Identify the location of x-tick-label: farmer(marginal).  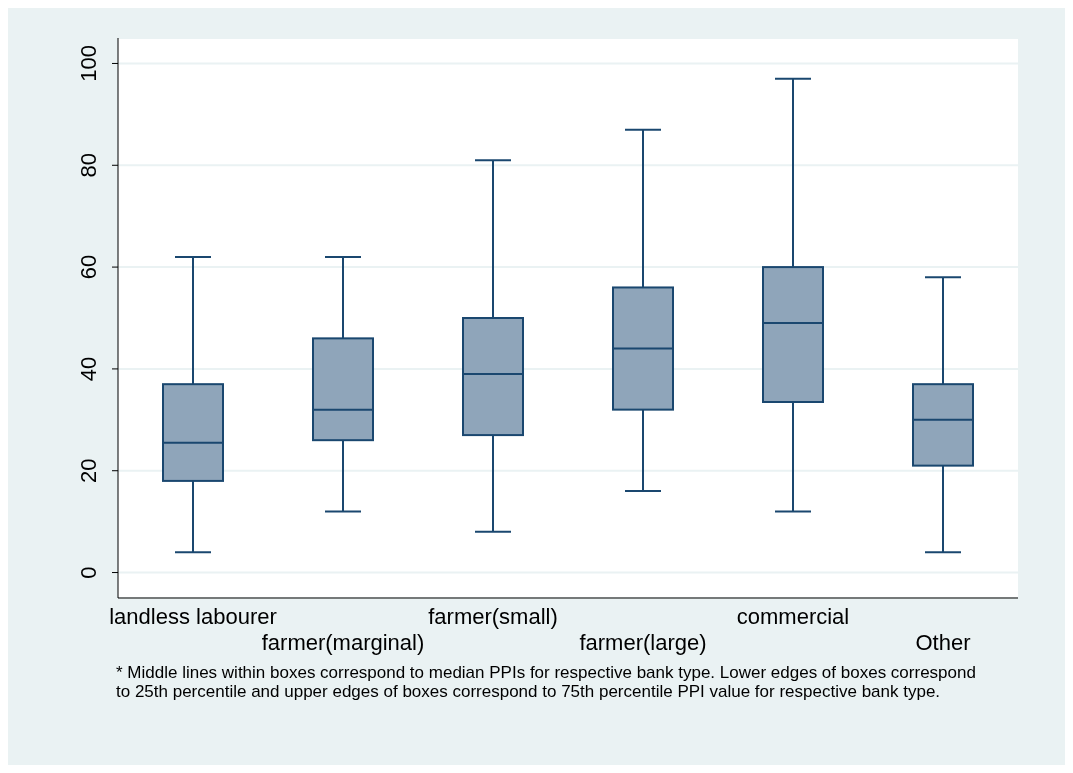
(343, 642).